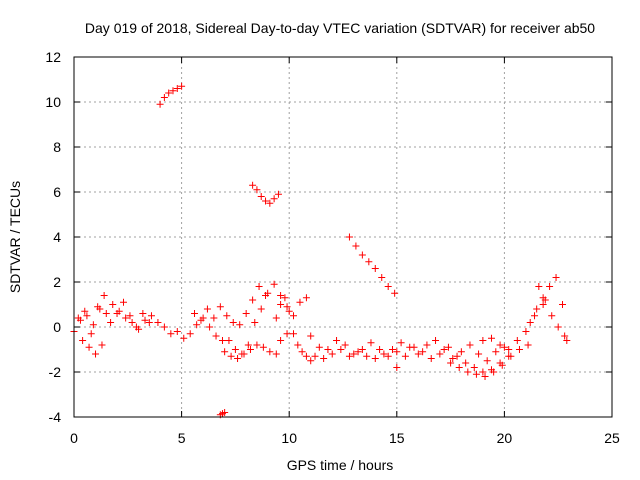 Image resolution: width=640 pixels, height=480 pixels. Describe the element at coordinates (340, 465) in the screenshot. I see `x-axis-label: GPS time / hours` at that location.